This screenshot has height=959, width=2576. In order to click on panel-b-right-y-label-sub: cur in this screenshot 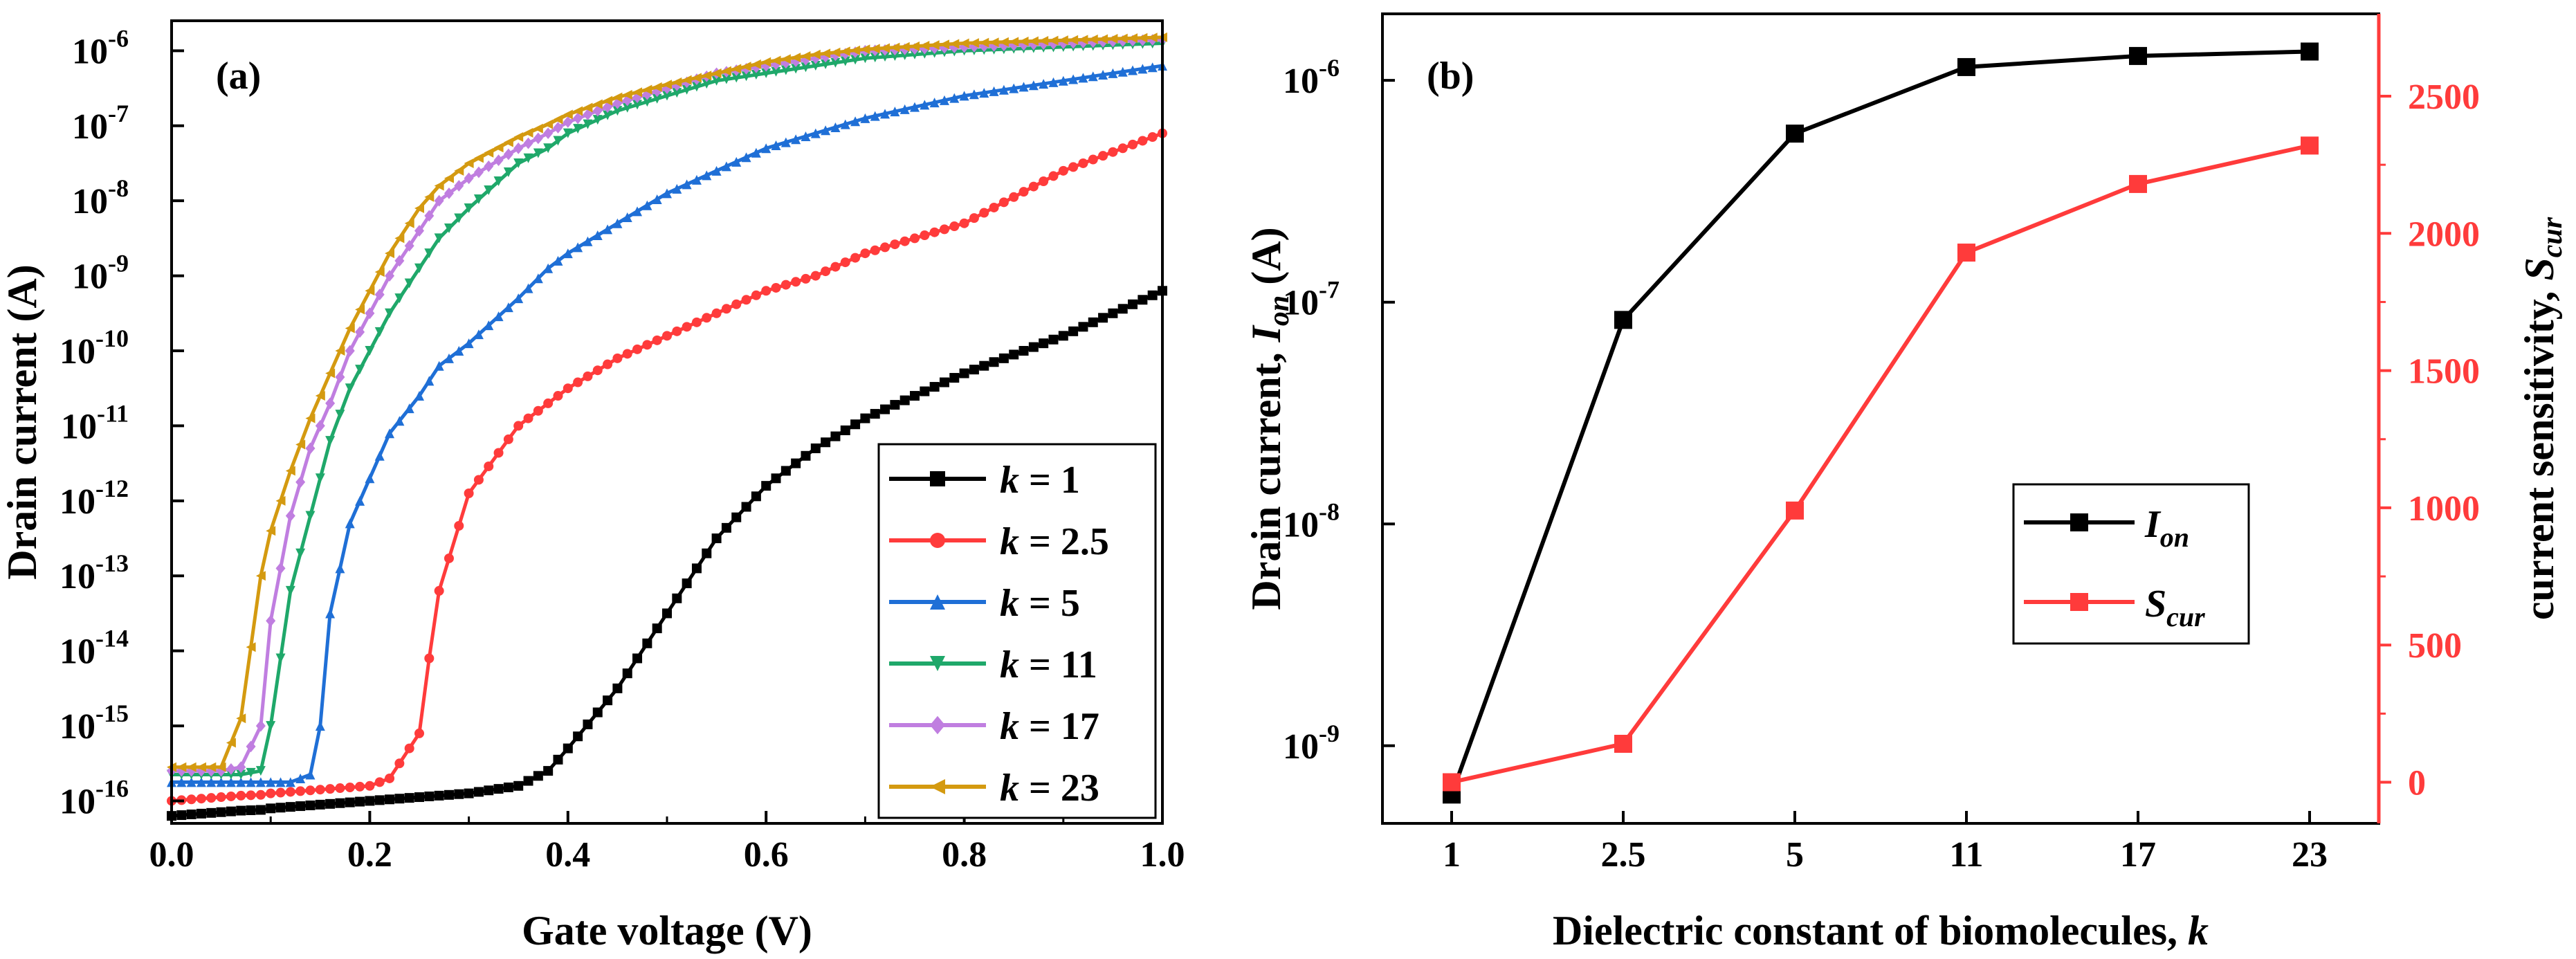, I will do `click(2553, 237)`.